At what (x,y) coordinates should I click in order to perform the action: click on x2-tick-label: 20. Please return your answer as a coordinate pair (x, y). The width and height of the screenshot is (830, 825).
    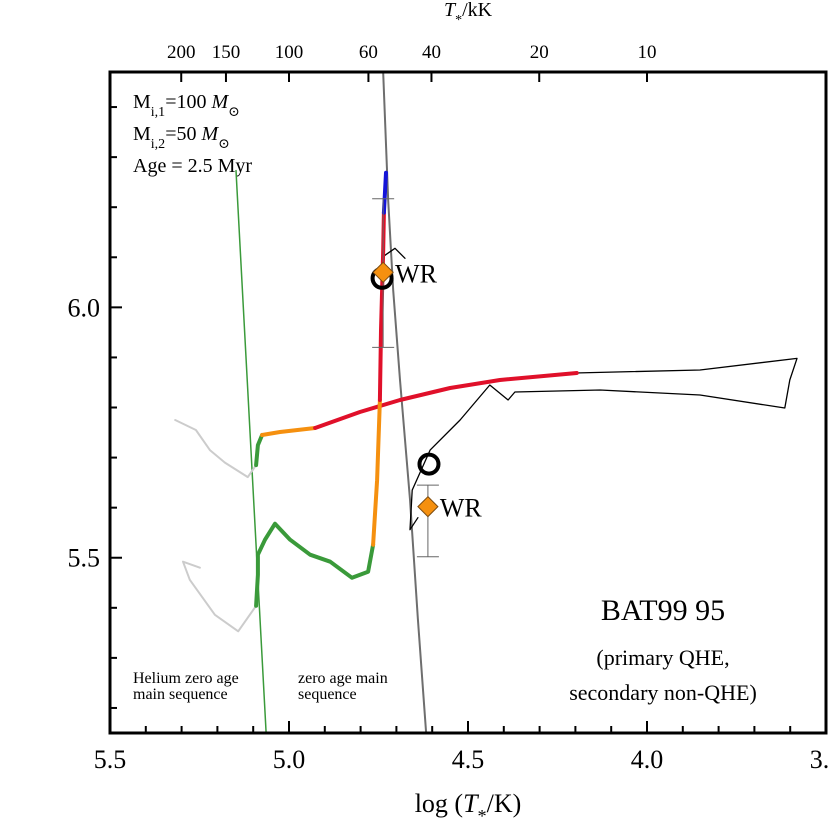
    Looking at the image, I should click on (539, 52).